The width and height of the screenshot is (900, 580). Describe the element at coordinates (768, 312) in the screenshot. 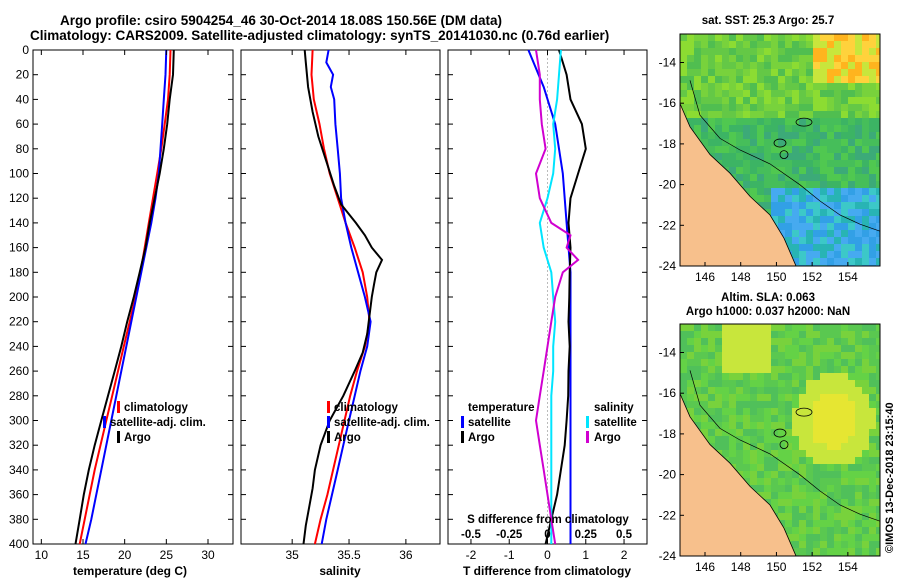

I see `sla-map-subtitle: Argo h1000: 0.037 h2000: NaN` at that location.